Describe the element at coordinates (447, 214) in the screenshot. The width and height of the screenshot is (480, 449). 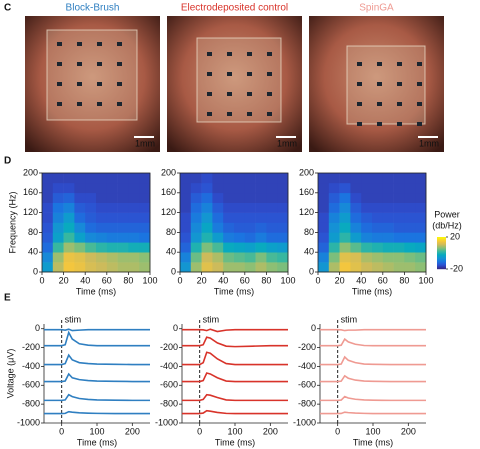
I see `colorbar-title: Power` at that location.